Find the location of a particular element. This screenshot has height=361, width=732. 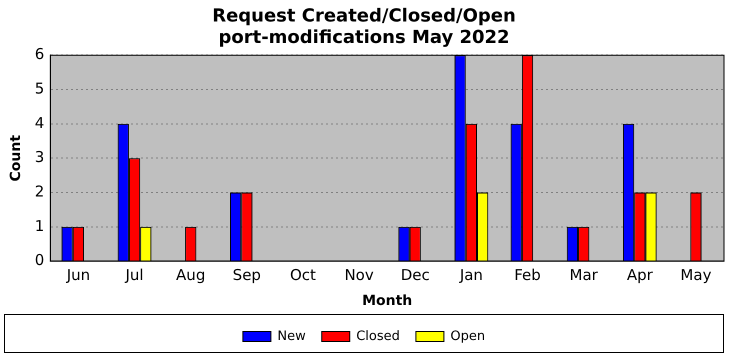

x-tick-label: Nov is located at coordinates (359, 275).